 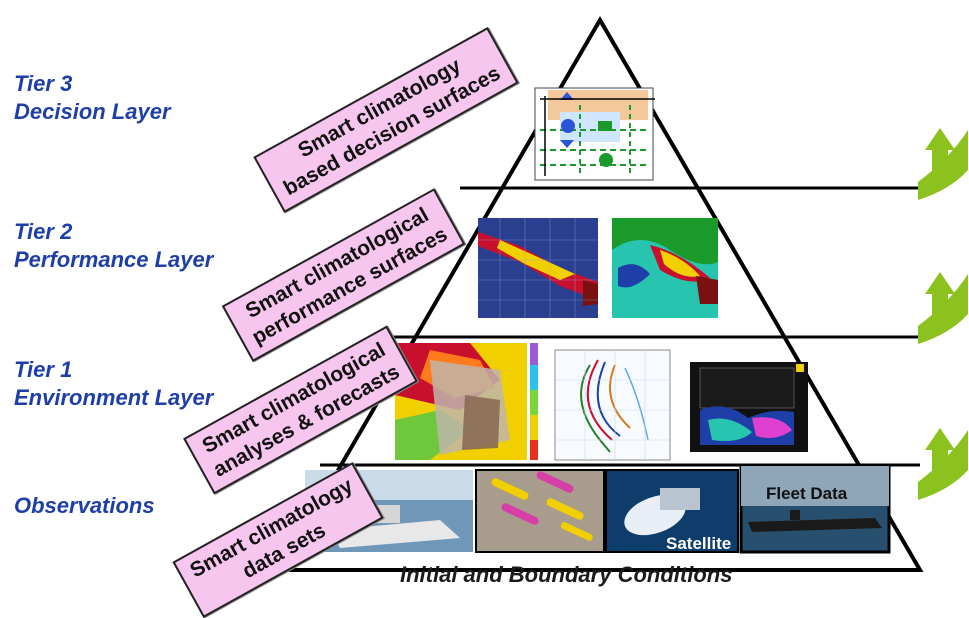 What do you see at coordinates (113, 246) in the screenshot?
I see `tier-2-label: Tier 2 Performance Layer` at bounding box center [113, 246].